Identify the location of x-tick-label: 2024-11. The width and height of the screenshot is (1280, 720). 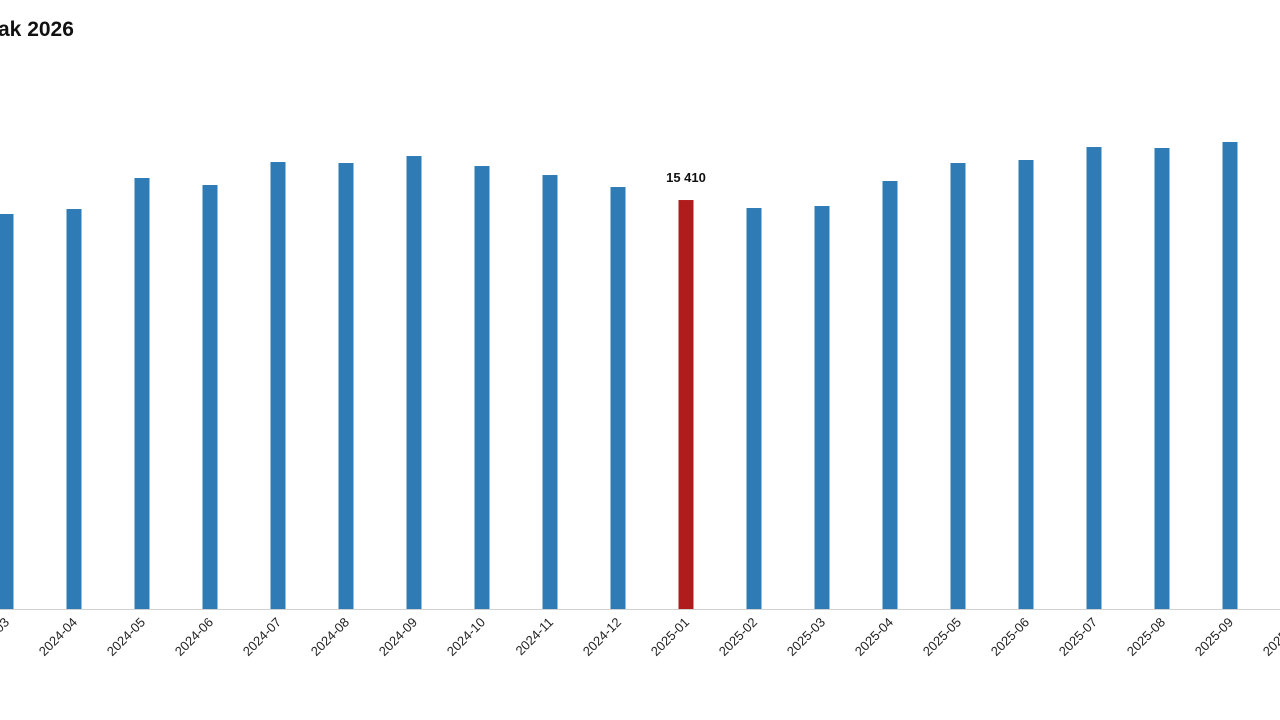
(534, 637).